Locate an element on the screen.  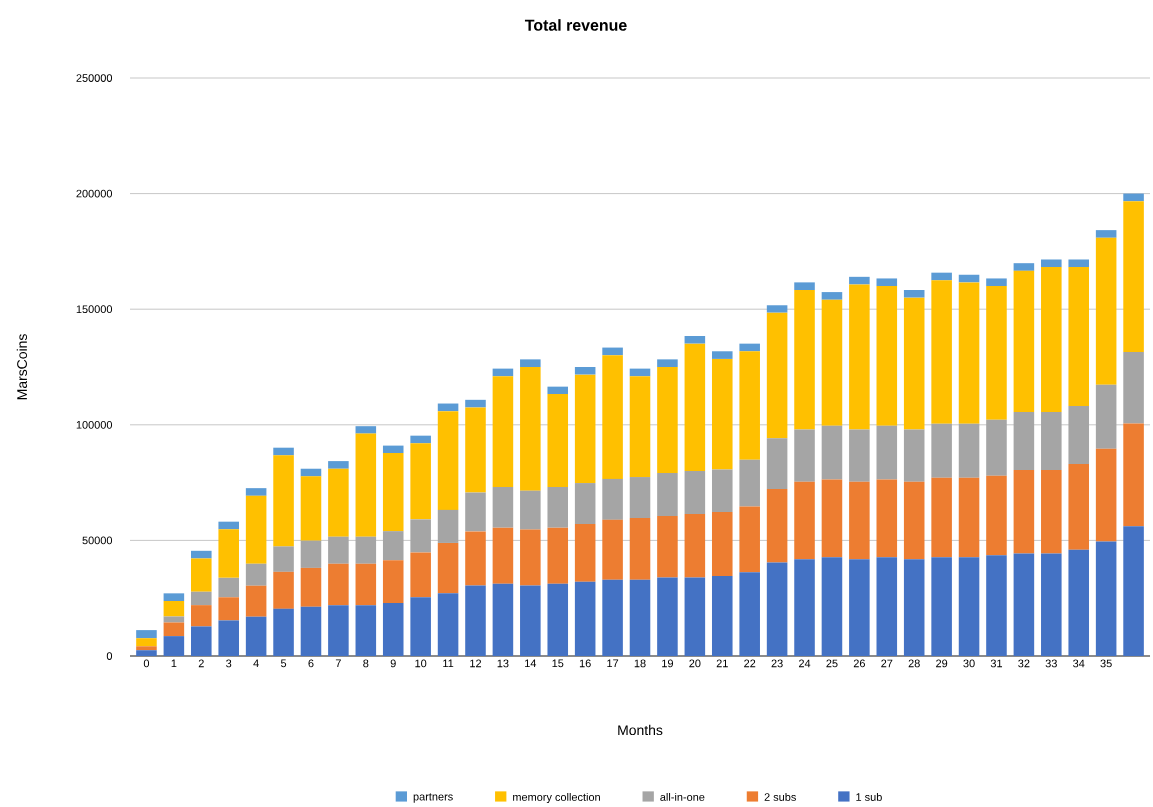
x-tick-label: 22 is located at coordinates (750, 663).